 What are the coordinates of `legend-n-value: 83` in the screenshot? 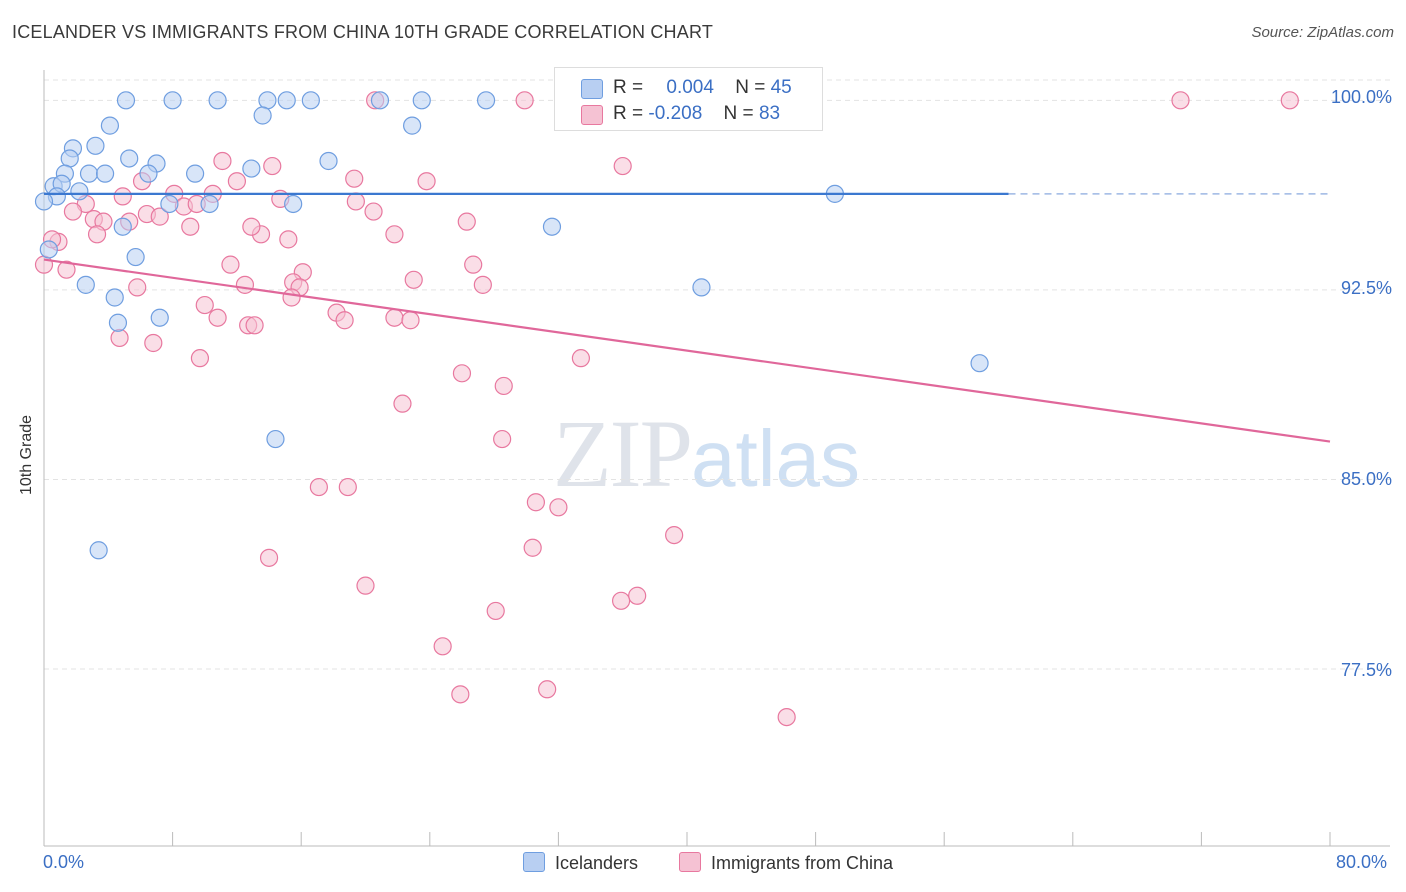 It's located at (769, 113).